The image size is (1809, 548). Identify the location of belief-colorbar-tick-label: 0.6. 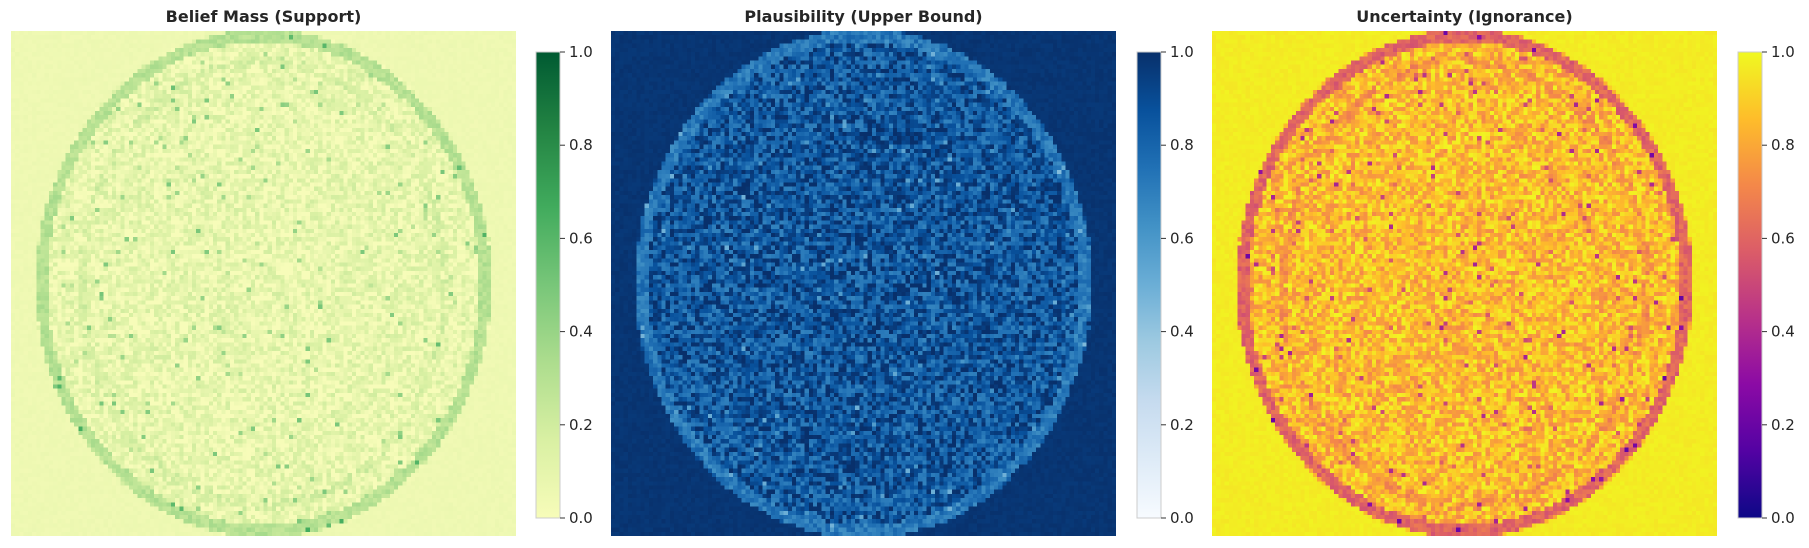
(581, 238).